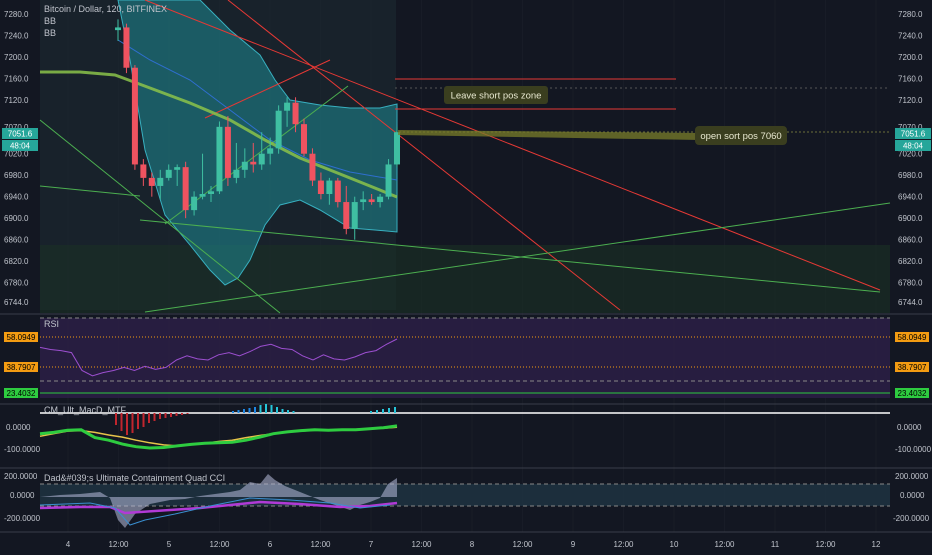 This screenshot has width=932, height=555. I want to click on rsi-line, so click(218, 357).